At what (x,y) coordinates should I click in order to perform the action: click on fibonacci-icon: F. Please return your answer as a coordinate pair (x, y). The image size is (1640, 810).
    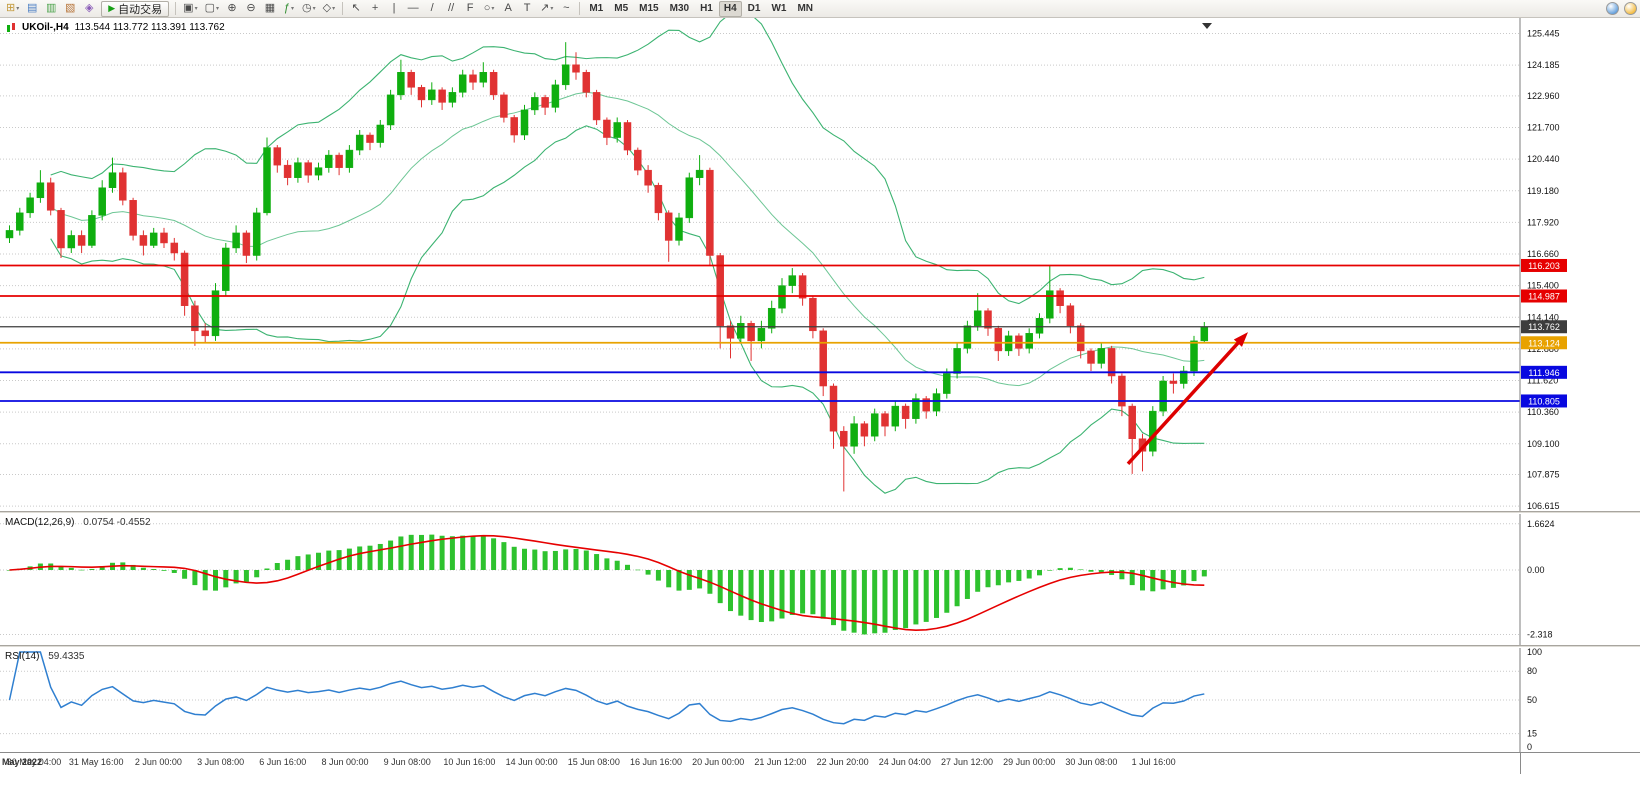
    Looking at the image, I should click on (470, 9).